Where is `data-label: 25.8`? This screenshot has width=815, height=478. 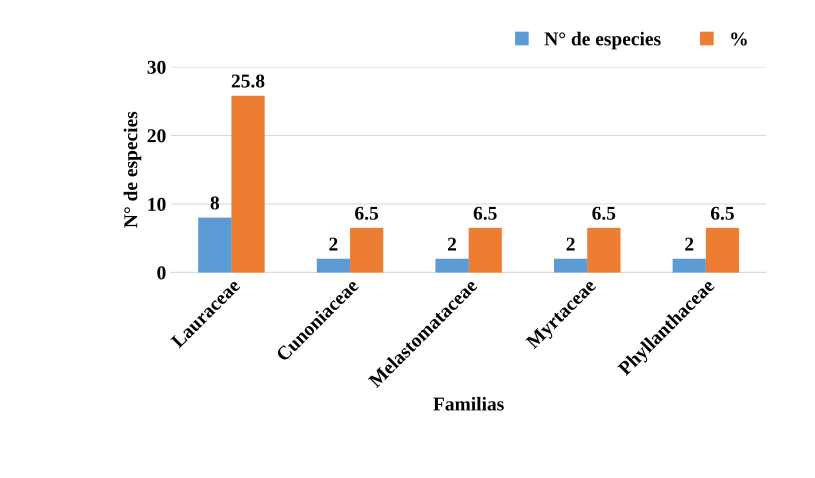
data-label: 25.8 is located at coordinates (248, 81).